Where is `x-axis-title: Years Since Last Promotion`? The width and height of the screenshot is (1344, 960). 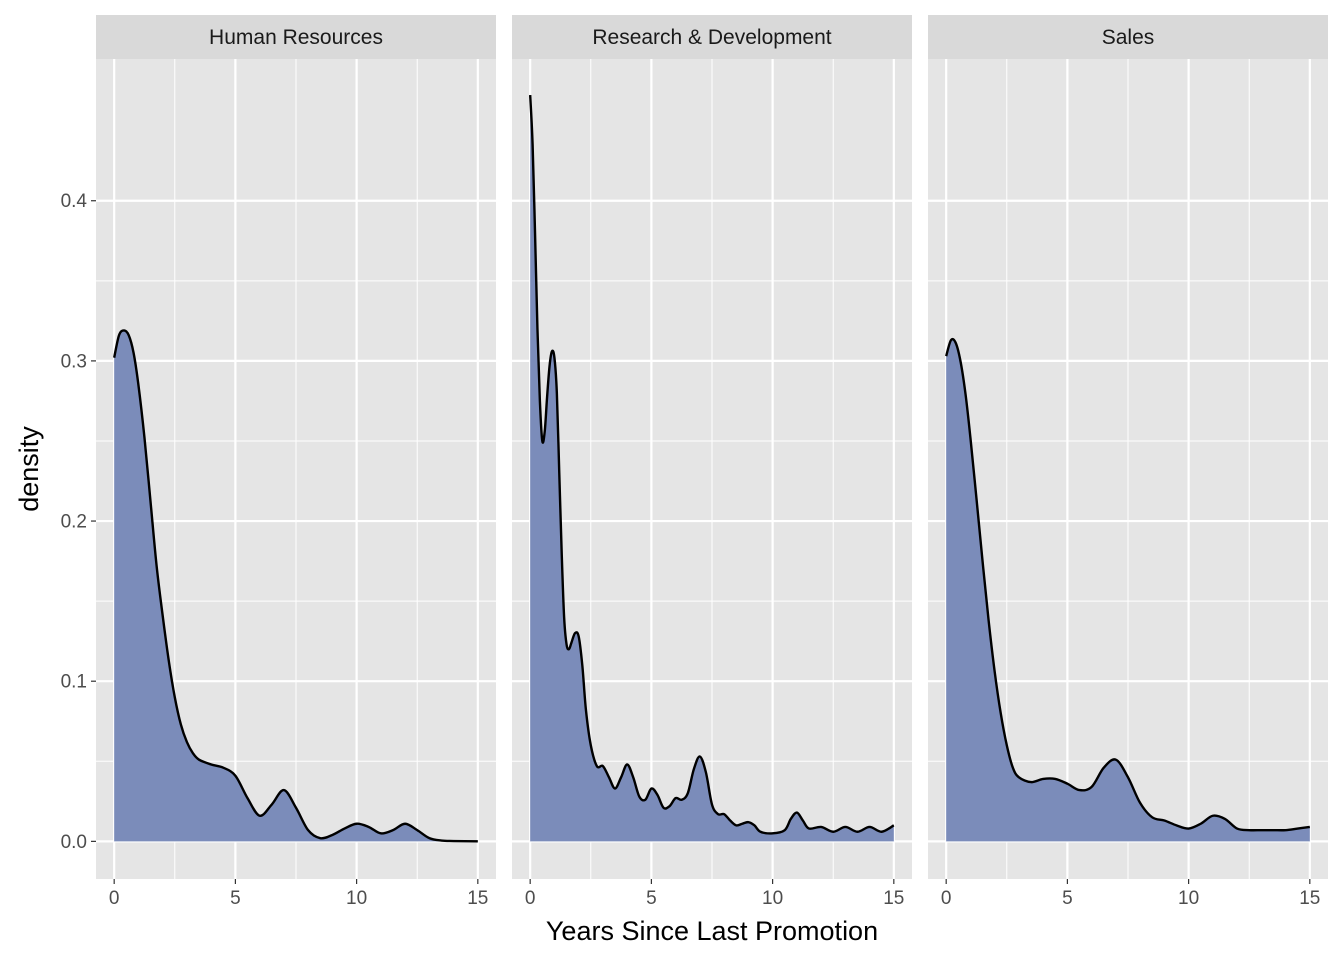
x-axis-title: Years Since Last Promotion is located at coordinates (712, 931).